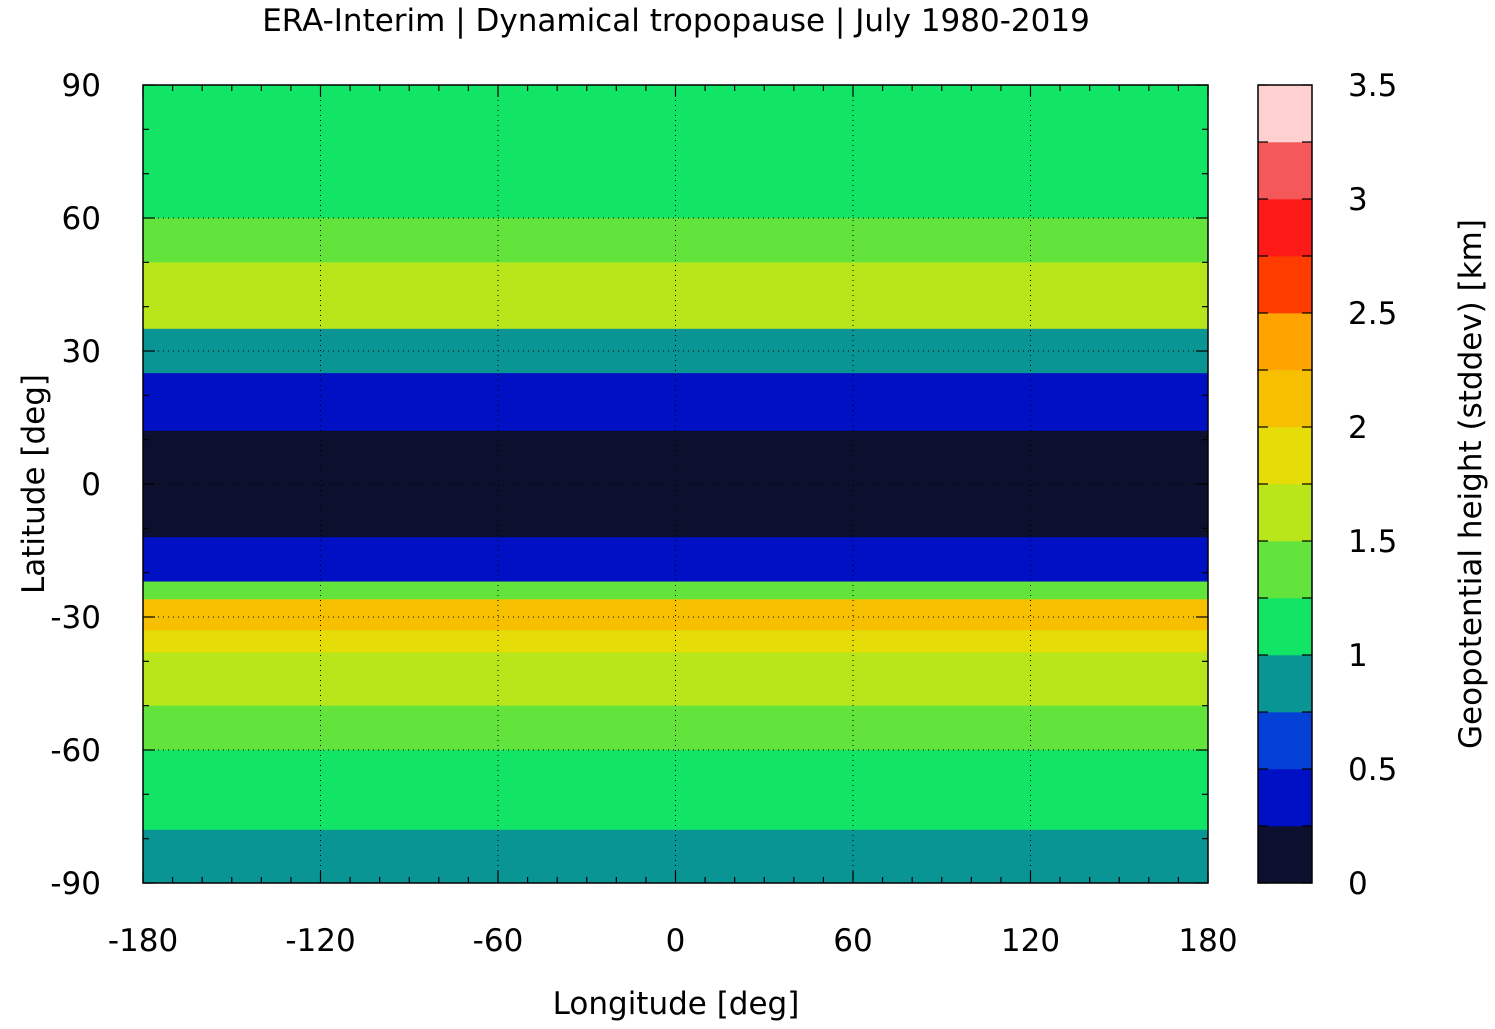 This screenshot has height=1029, width=1495. Describe the element at coordinates (1207, 941) in the screenshot. I see `x-tick-label: 180` at that location.